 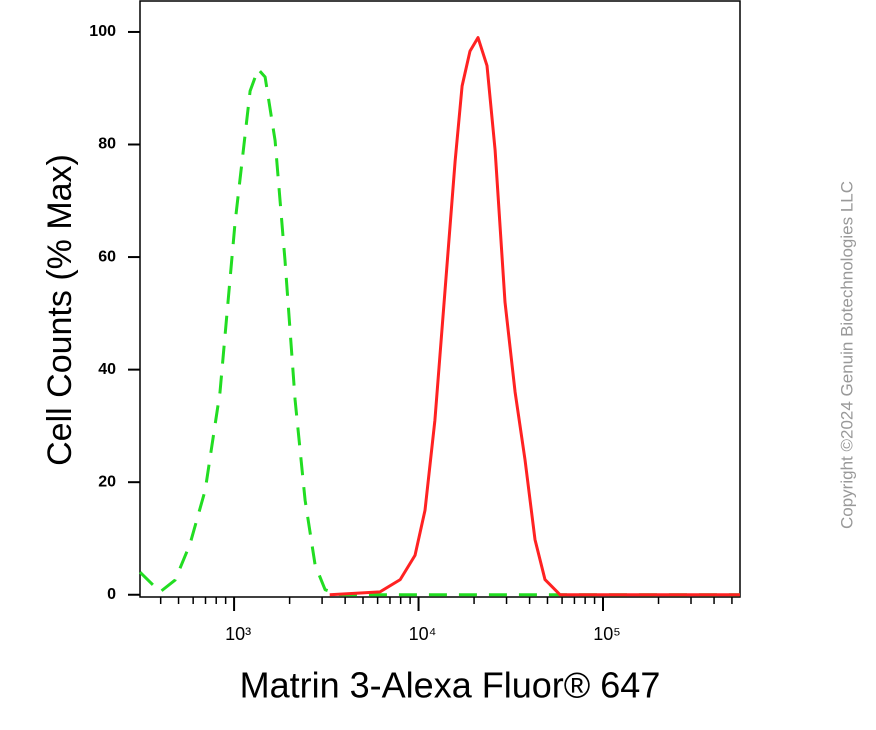 I want to click on y-tick-label: 100, so click(x=102, y=31).